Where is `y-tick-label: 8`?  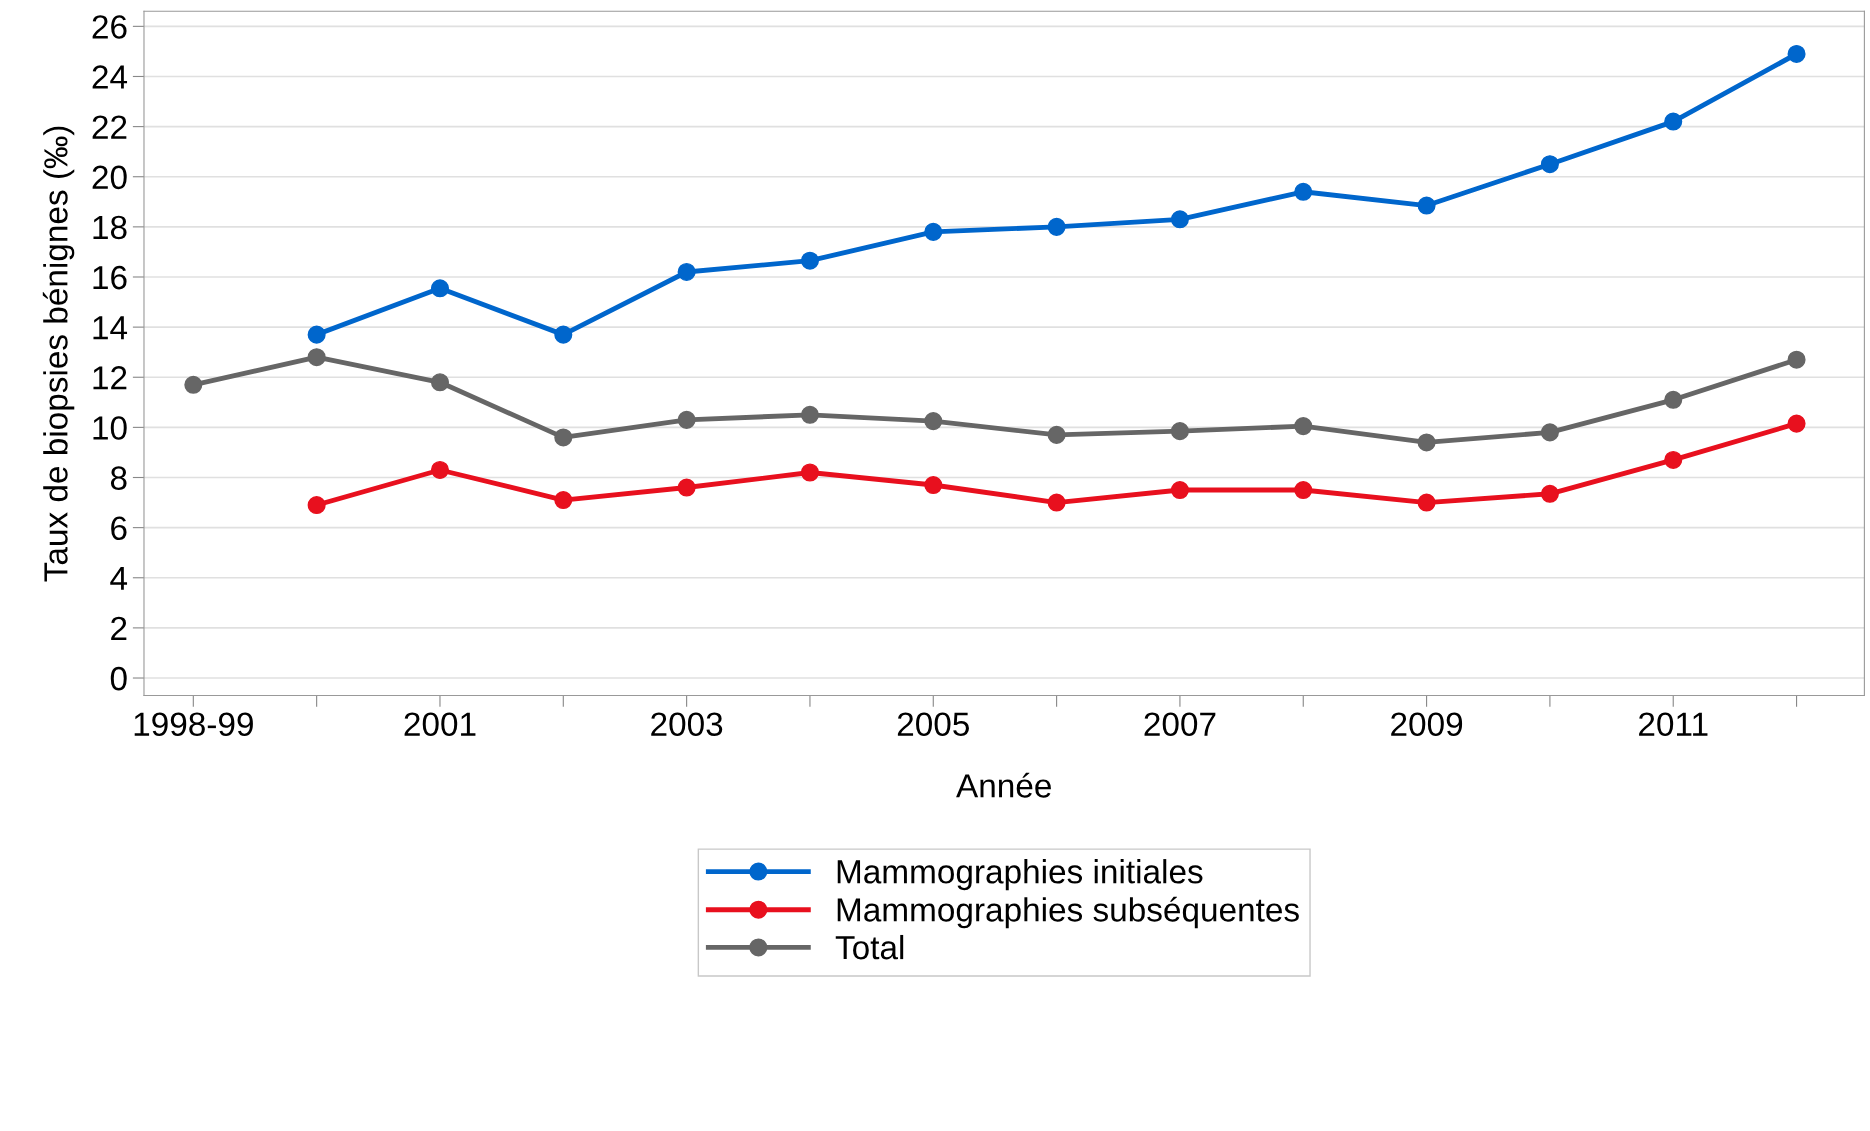
y-tick-label: 8 is located at coordinates (118, 478).